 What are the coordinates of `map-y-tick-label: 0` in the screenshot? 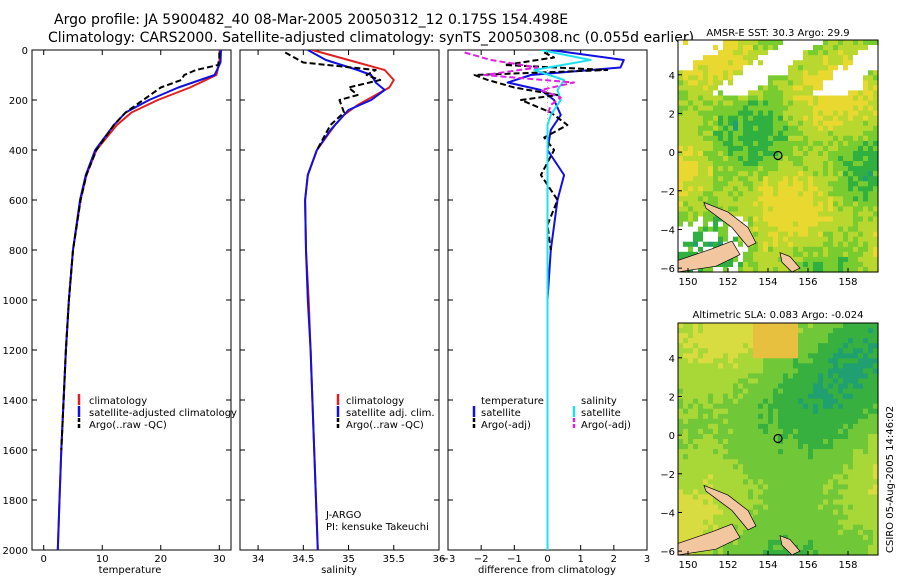 It's located at (672, 153).